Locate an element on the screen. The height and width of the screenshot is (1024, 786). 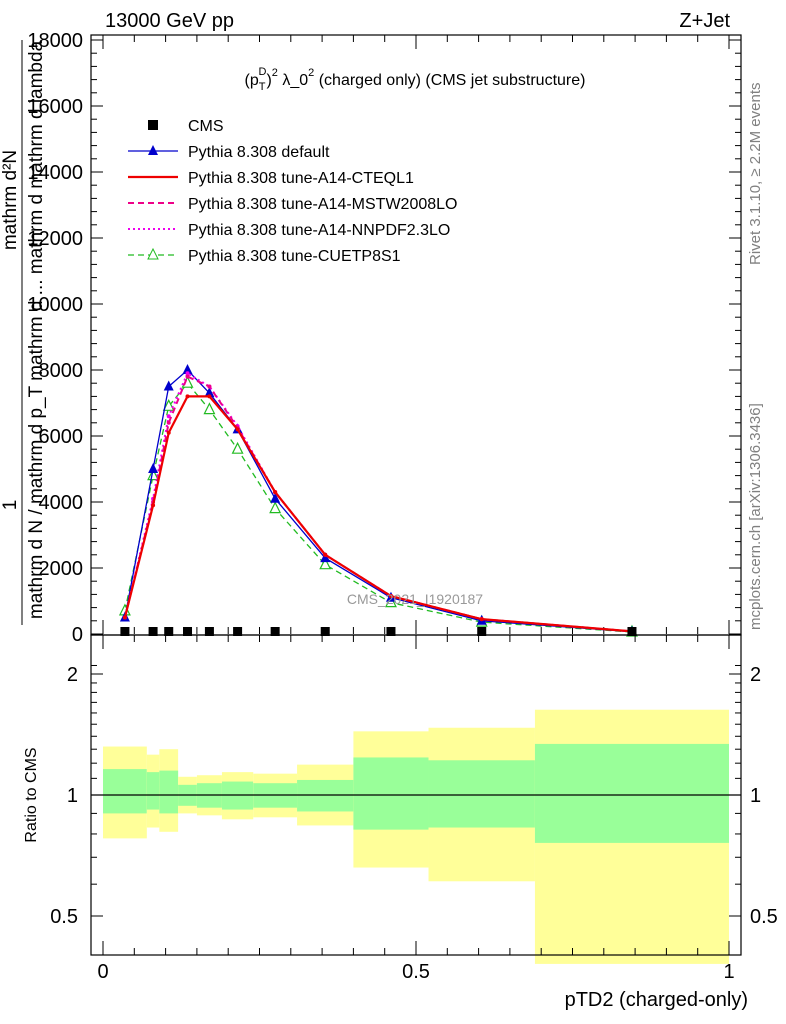
mcplots-label: mcplots.cern.ch [arXiv:1306.3436] is located at coordinates (755, 516).